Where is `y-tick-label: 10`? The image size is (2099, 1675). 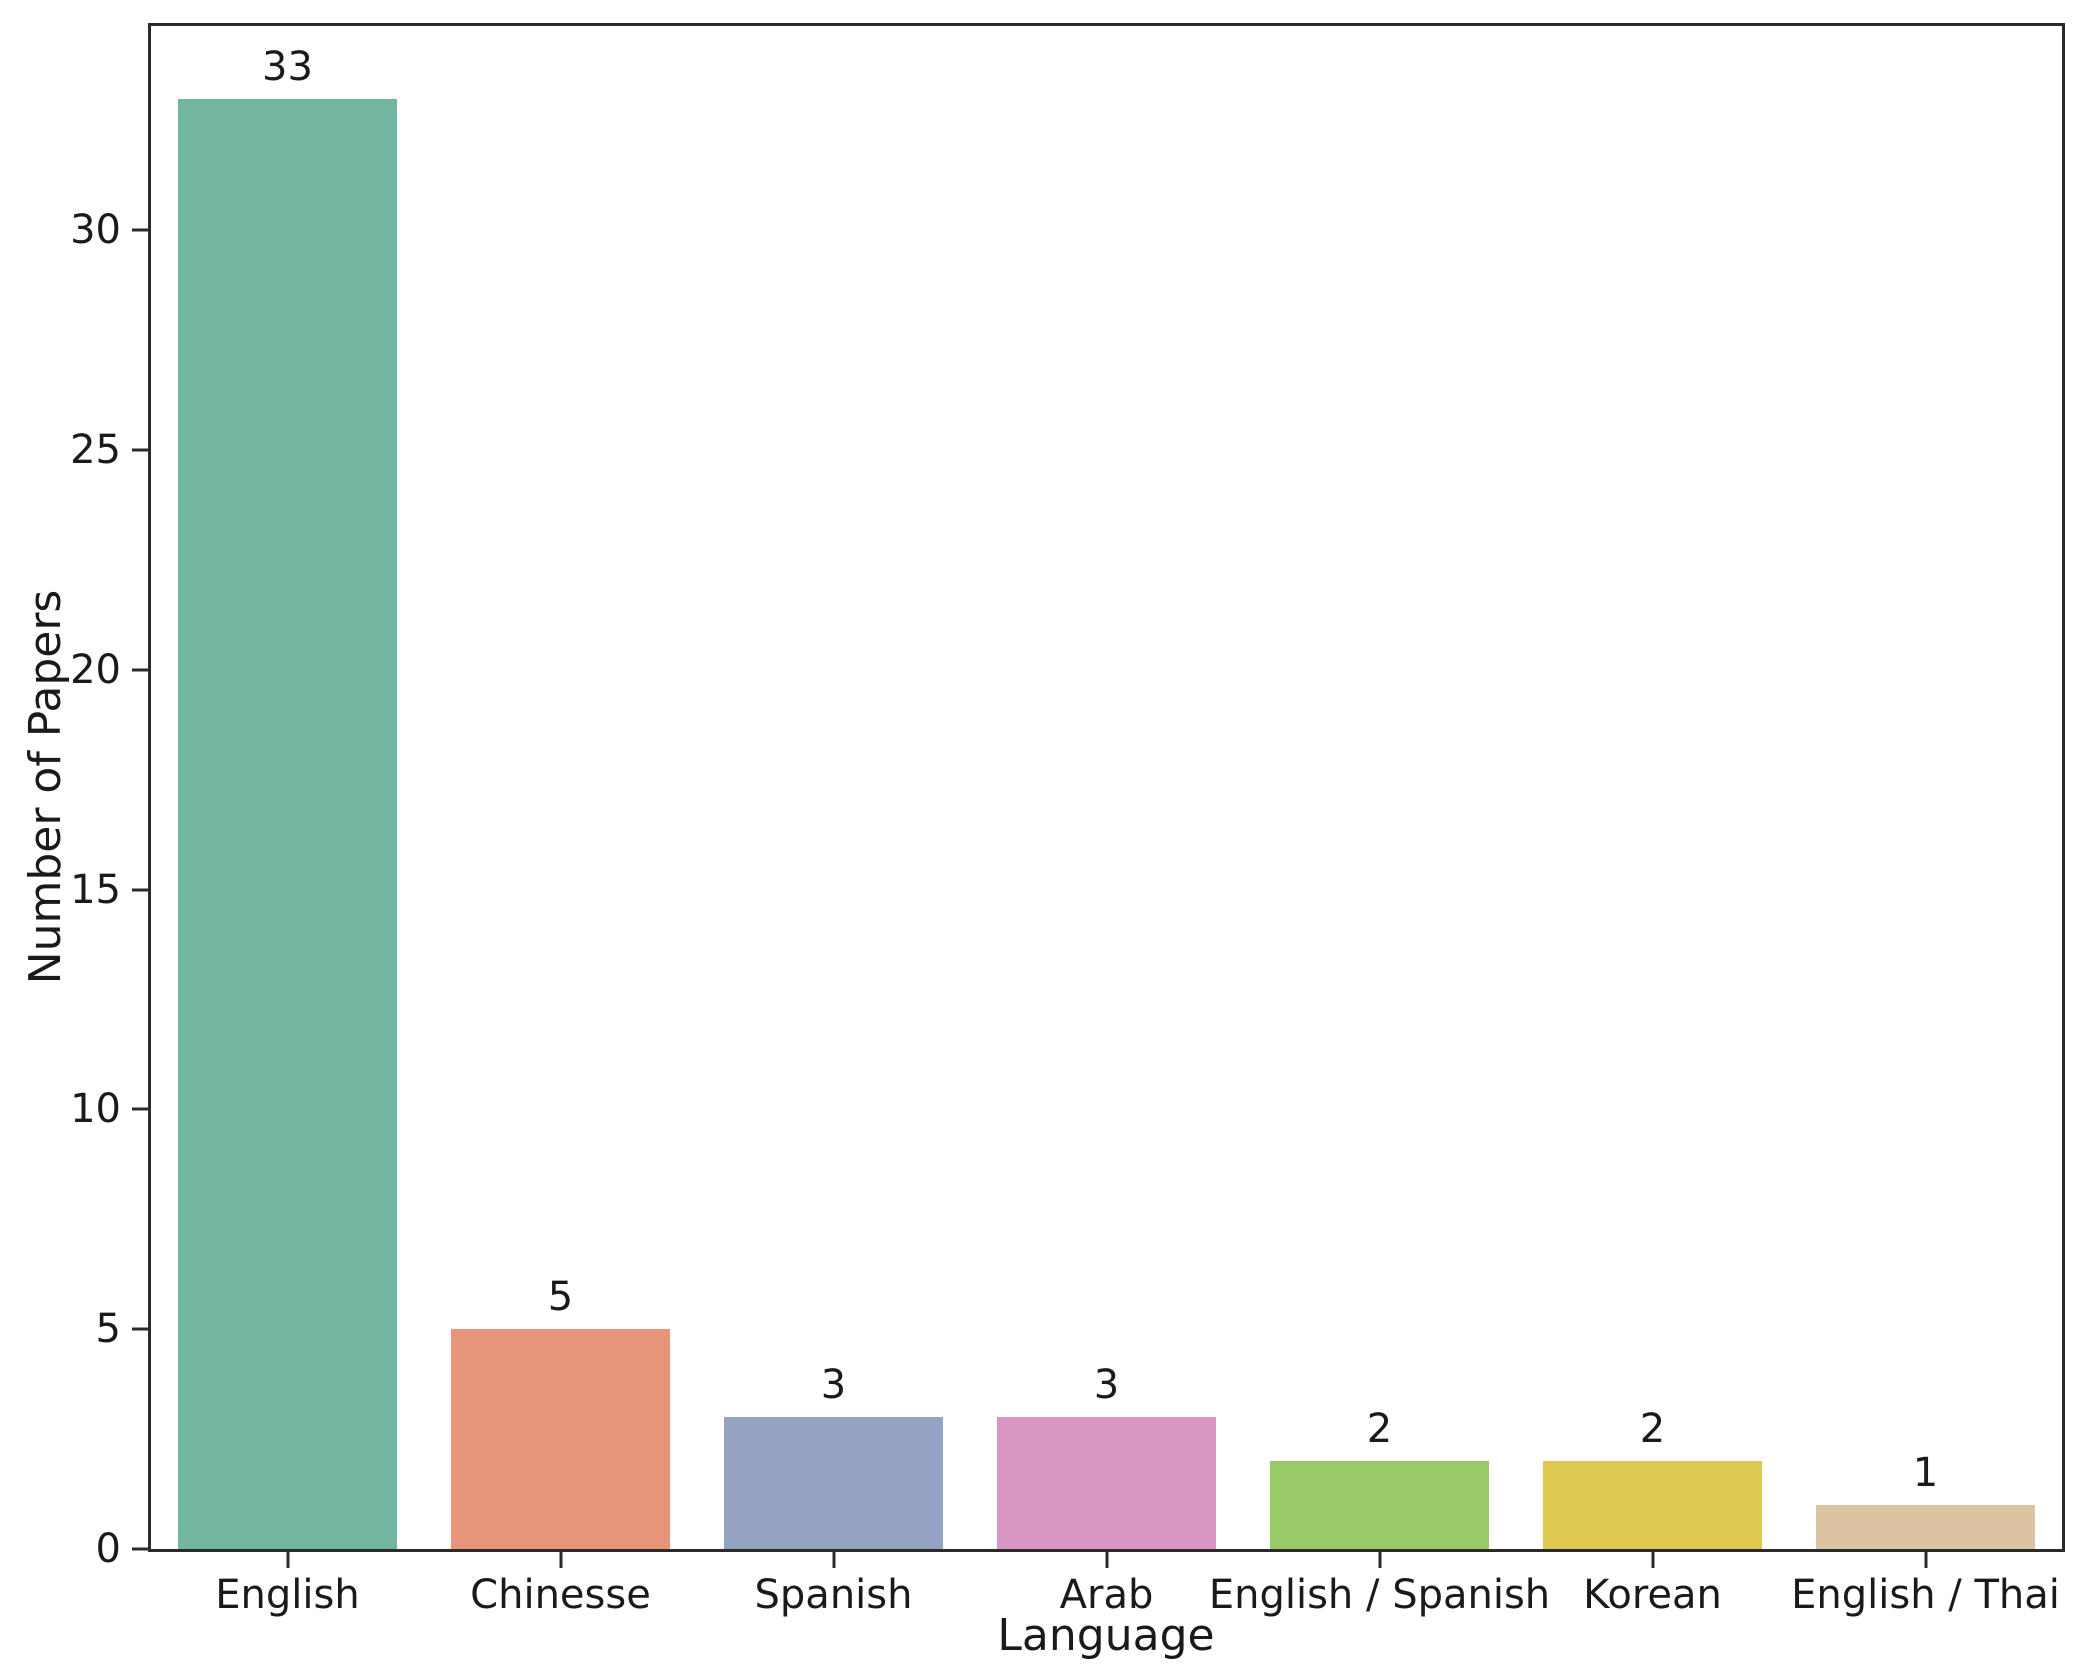
y-tick-label: 10 is located at coordinates (95, 1109).